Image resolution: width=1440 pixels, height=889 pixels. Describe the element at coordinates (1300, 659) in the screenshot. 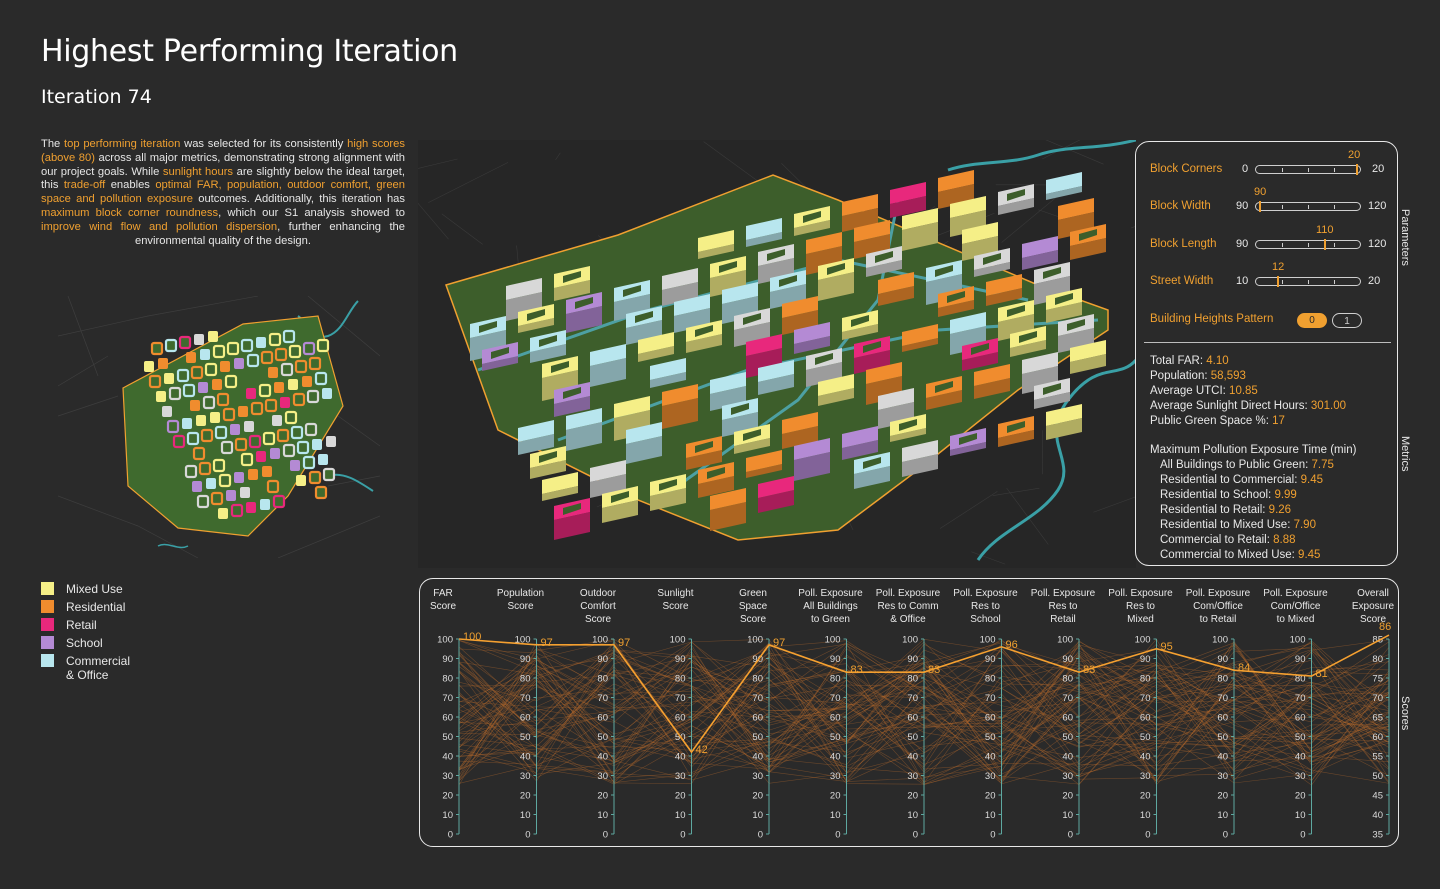

I see `tick-label: 90` at that location.